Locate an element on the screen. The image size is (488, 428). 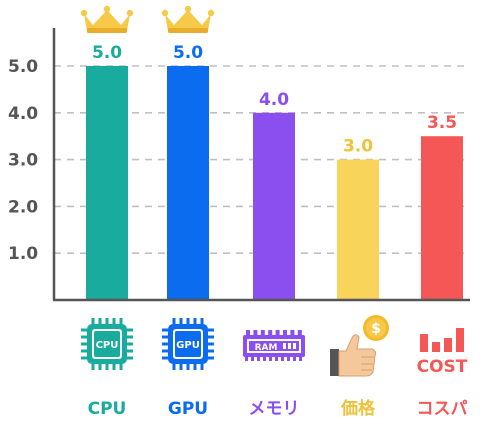
ram-module-icon: RAM is located at coordinates (274, 345).